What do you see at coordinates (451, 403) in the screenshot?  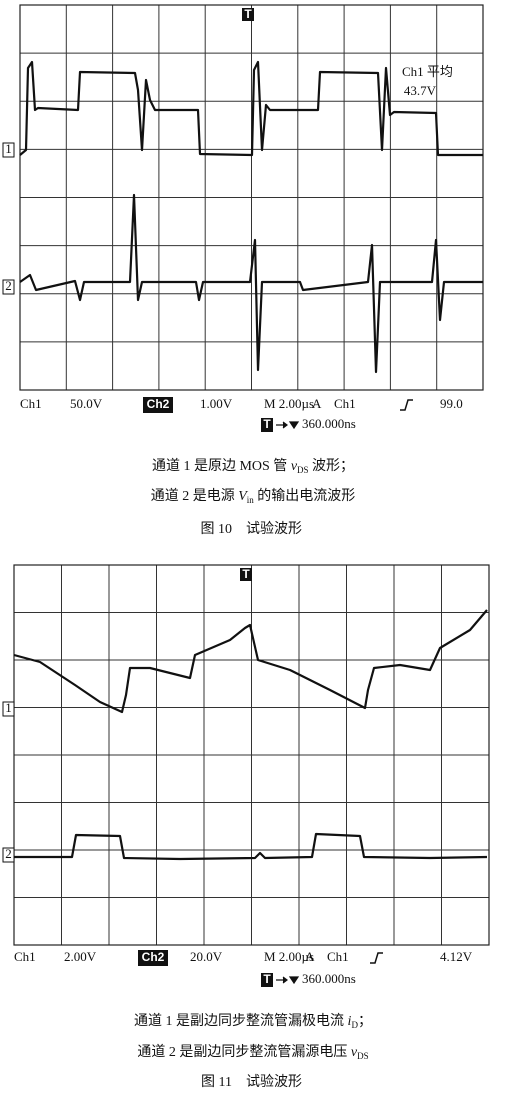 I see `trigger-level: 99.0` at bounding box center [451, 403].